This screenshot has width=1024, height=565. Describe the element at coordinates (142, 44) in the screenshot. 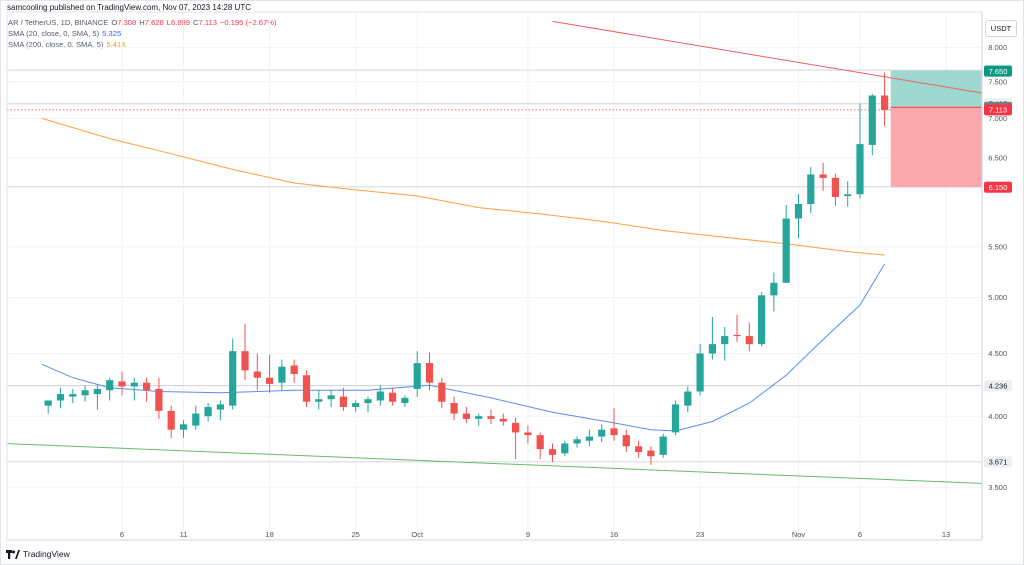

I see `legend-sma200-row: SMA (200, close, 0, SMA, 5) 5.414` at that location.